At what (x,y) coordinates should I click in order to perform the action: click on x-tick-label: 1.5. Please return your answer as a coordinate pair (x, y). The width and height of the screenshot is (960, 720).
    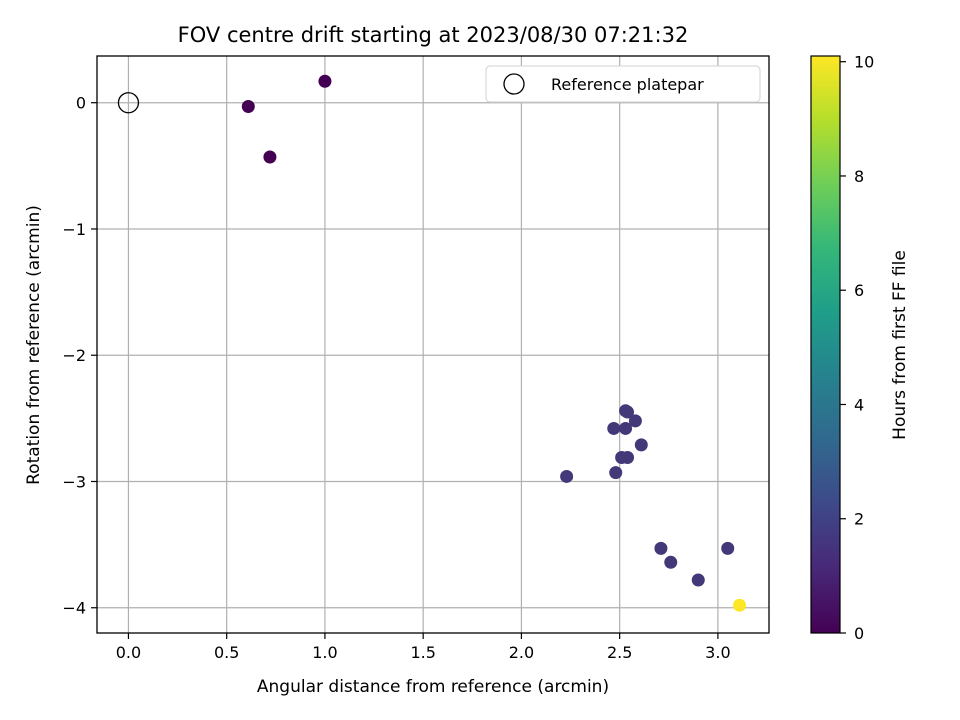
    Looking at the image, I should click on (422, 652).